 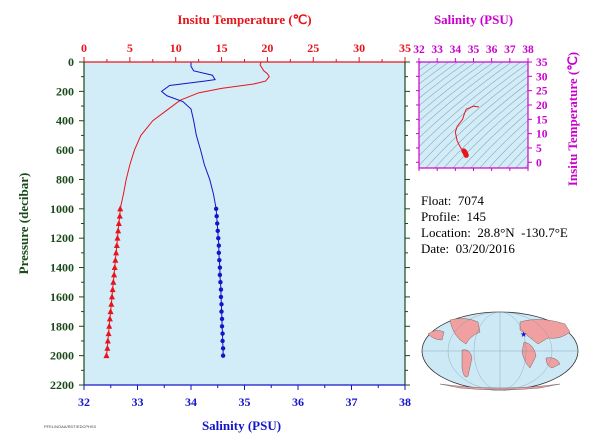 I want to click on ts-temperature-axis-title: Insitu Temperature (℃), so click(x=572, y=119).